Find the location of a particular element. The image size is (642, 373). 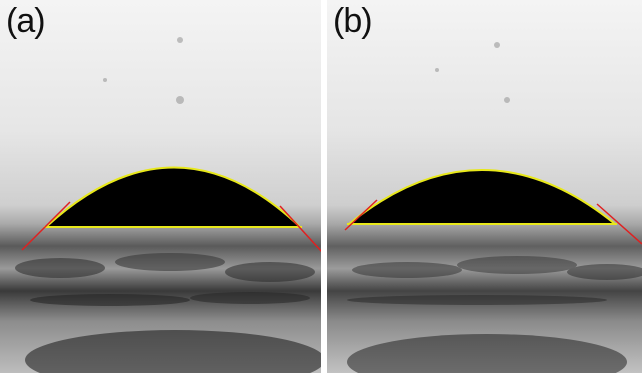

tangent-right-a is located at coordinates (300, 229).